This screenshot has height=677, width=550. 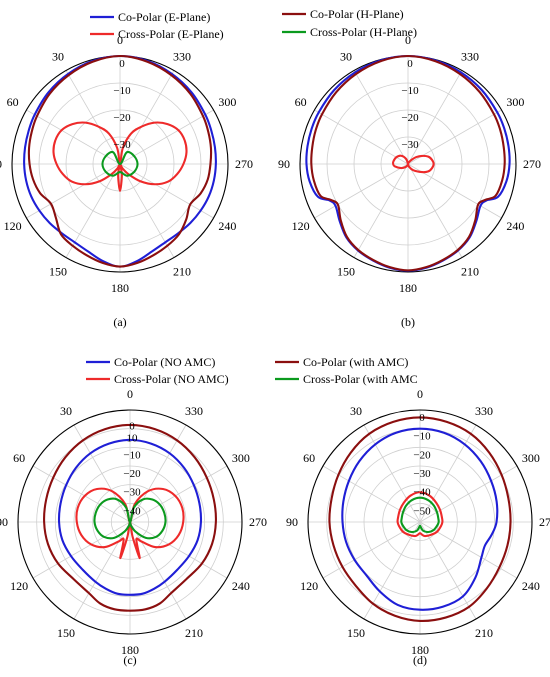 I want to click on subplot-caption: (b), so click(x=408, y=322).